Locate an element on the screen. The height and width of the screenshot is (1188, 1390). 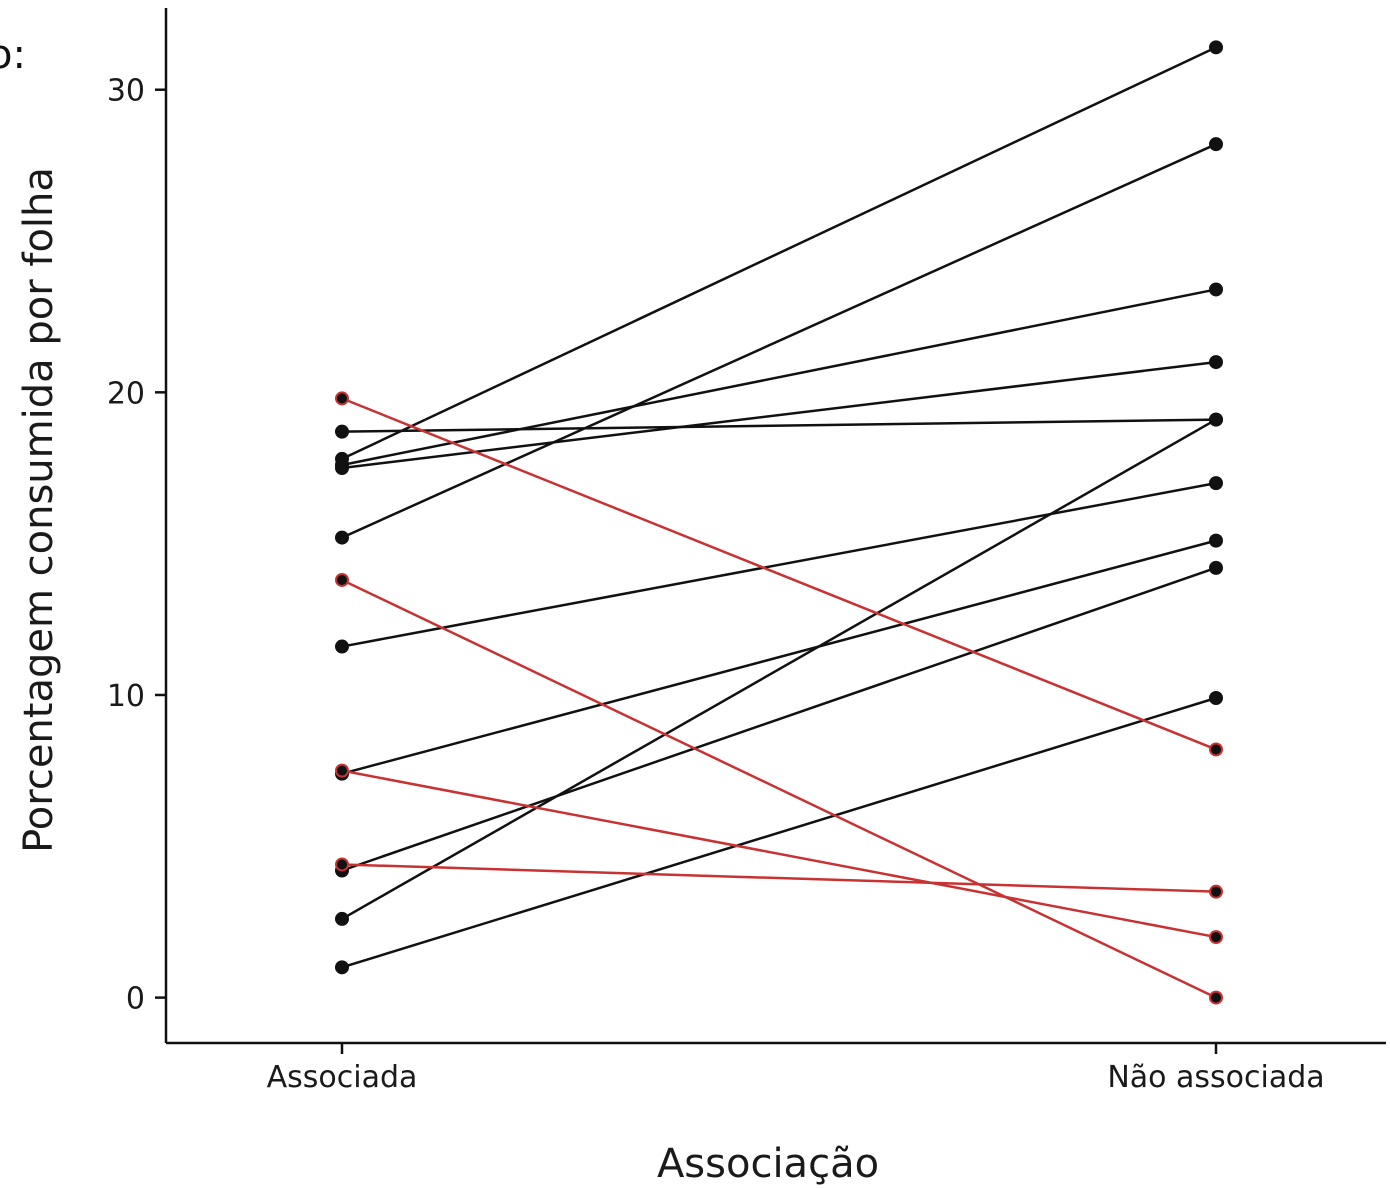
y-axis-title: Porcentagem consumida por folha is located at coordinates (39, 510).